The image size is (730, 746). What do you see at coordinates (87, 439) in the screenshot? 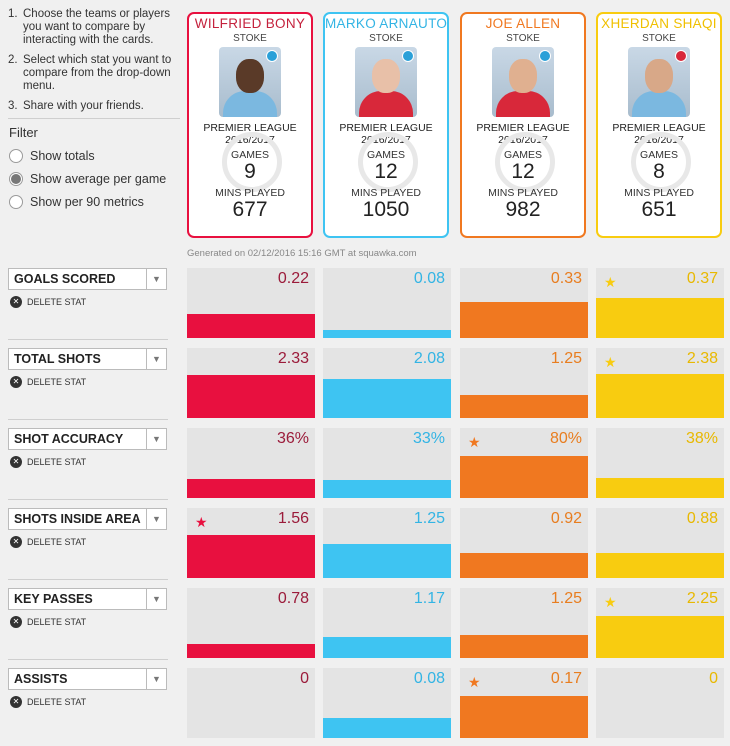
I see `stat-dropdown: SHOT ACCURACY ▼` at bounding box center [87, 439].